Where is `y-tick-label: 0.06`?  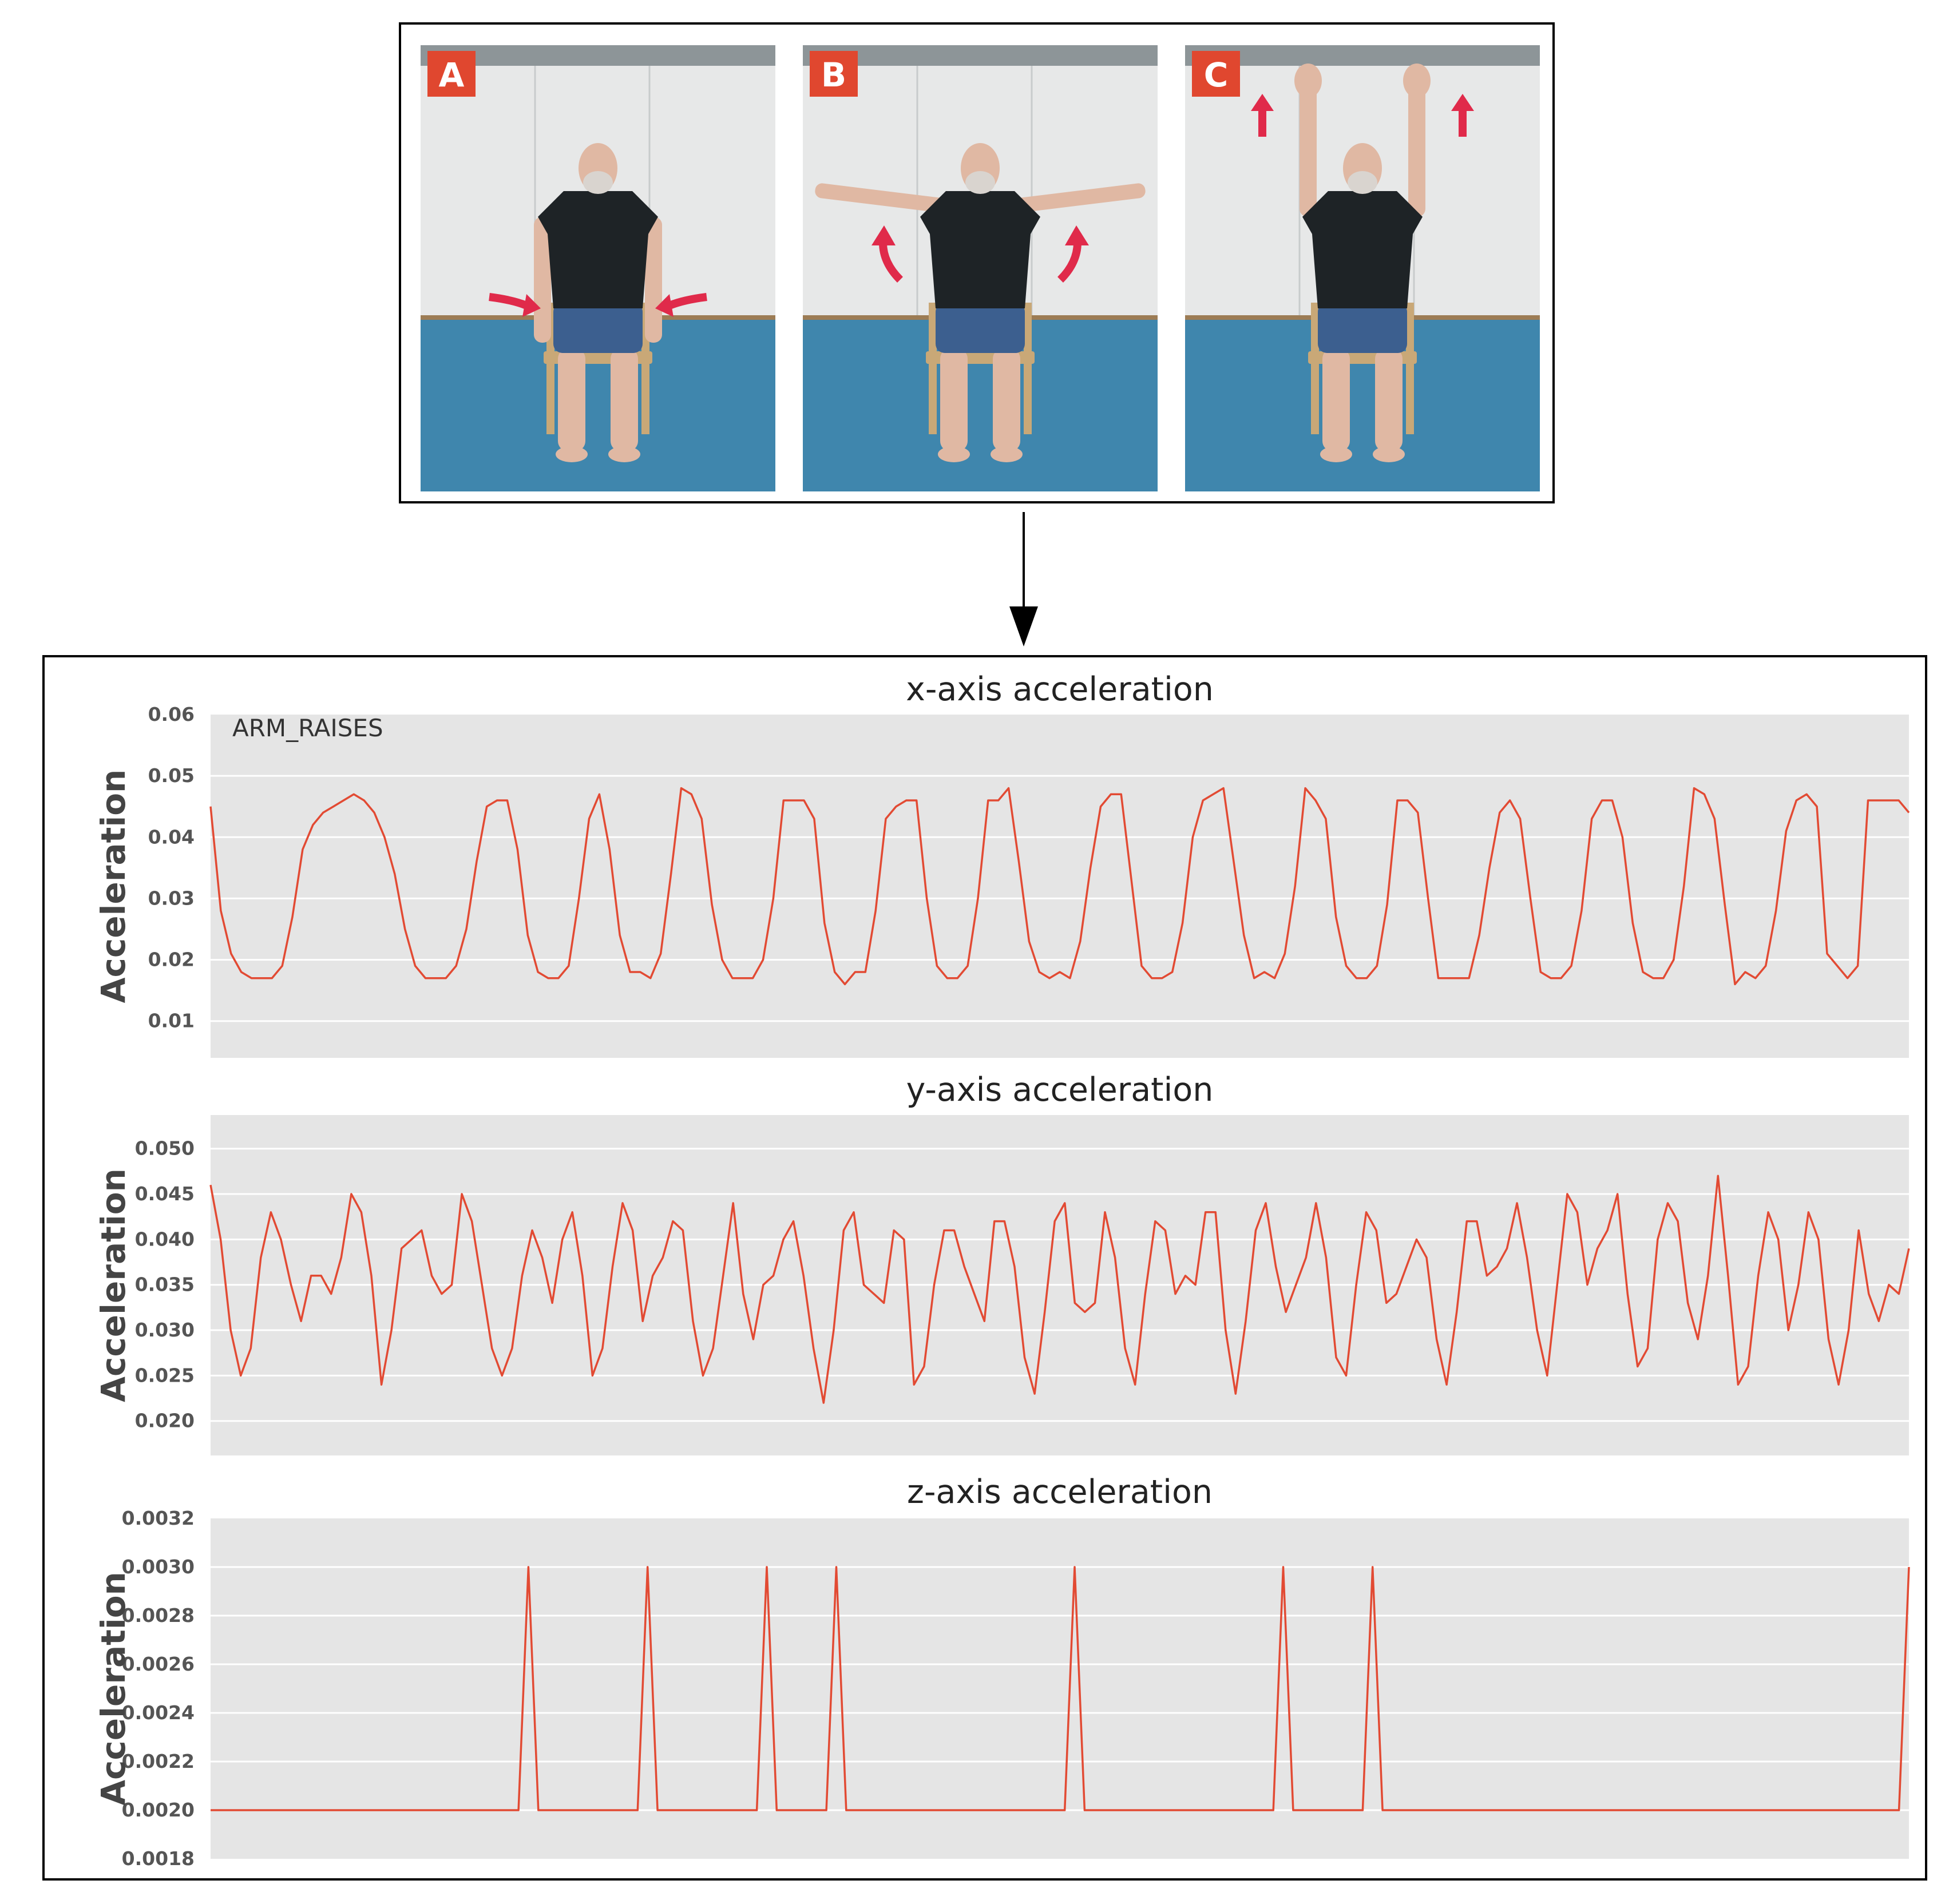
y-tick-label: 0.06 is located at coordinates (171, 714).